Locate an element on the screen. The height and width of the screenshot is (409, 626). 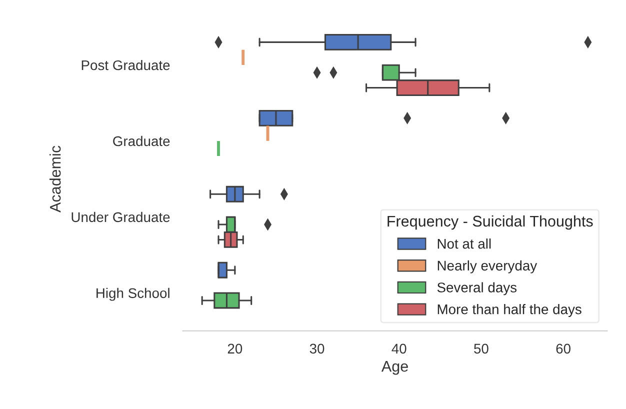
legend-label: Several days is located at coordinates (477, 289).